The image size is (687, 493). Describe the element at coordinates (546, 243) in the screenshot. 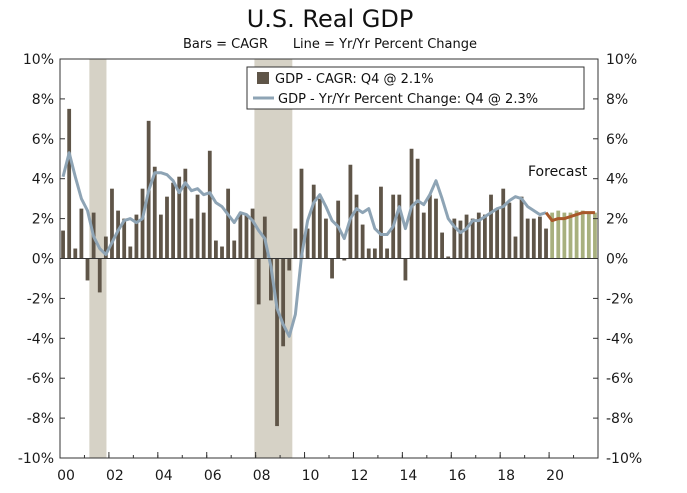

I see `cagr-bar-2019Q4` at that location.